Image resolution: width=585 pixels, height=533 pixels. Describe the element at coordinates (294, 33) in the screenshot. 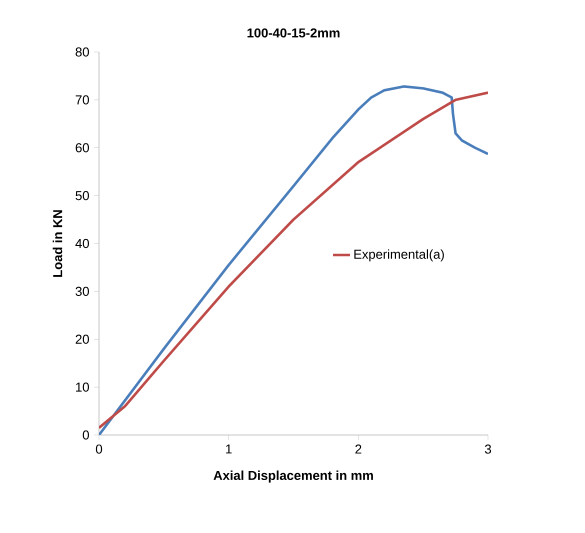

I see `chart-title: 100-40-15-2mm` at that location.